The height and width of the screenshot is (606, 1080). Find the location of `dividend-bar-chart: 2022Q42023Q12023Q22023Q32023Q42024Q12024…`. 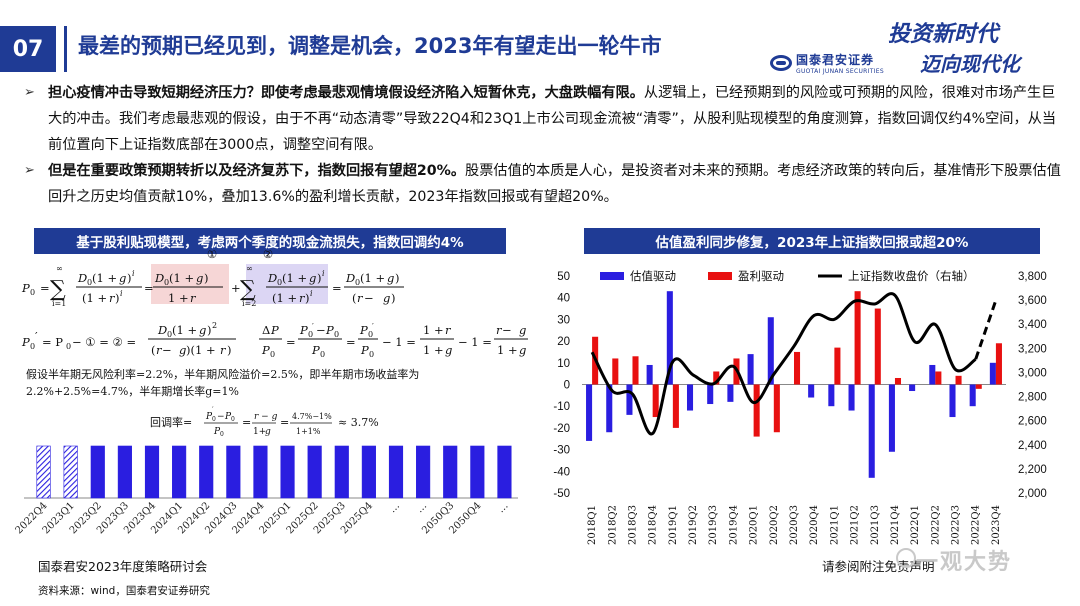

dividend-bar-chart: 2022Q42023Q12023Q22023Q32023Q42024Q12024… is located at coordinates (266, 490).